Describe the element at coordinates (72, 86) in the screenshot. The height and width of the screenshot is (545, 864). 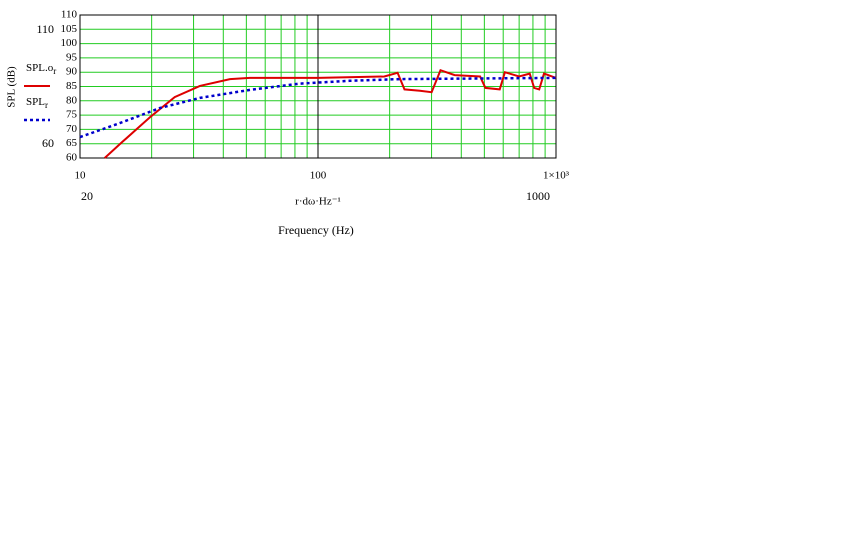
I see `y-tick-label: 85` at that location.